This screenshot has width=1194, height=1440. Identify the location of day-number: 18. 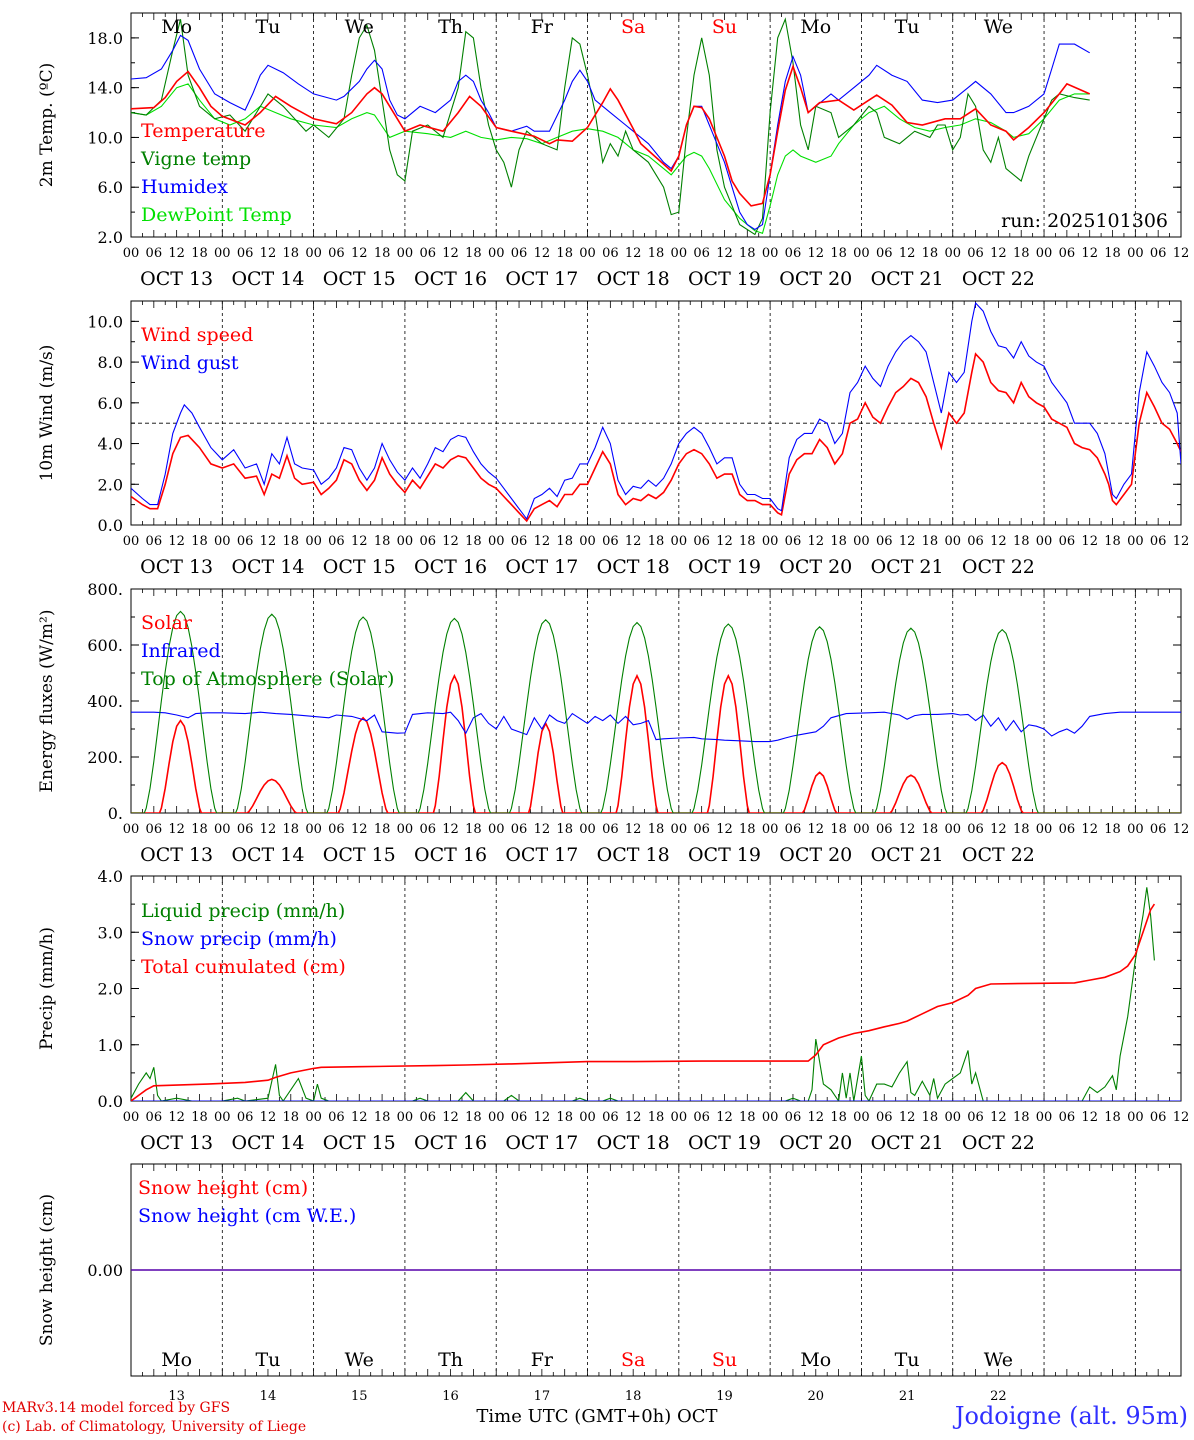
(633, 1396).